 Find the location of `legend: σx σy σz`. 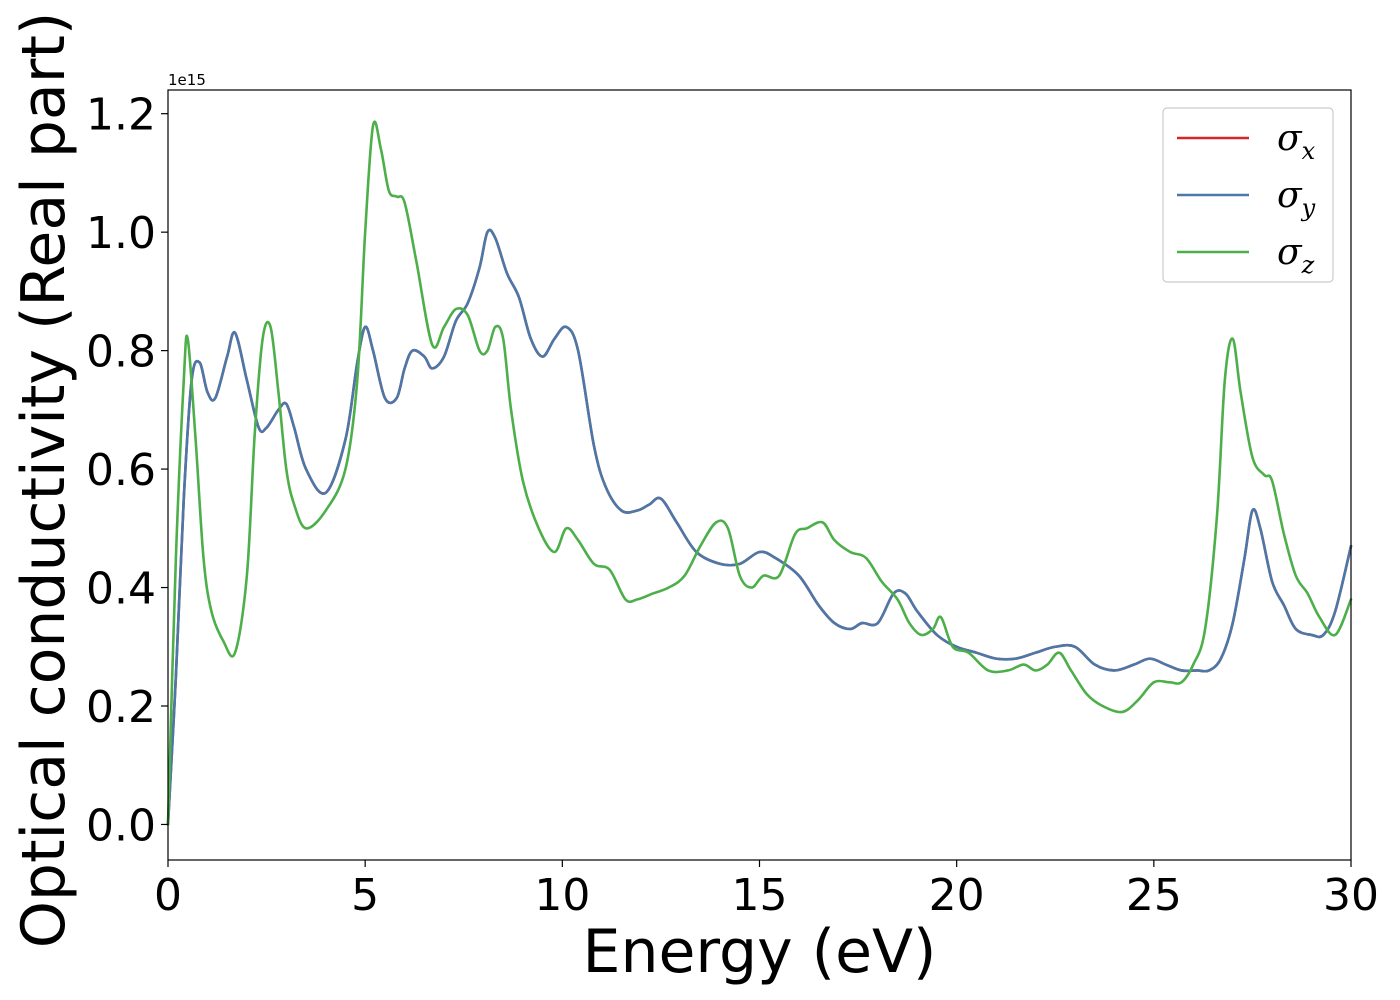

legend: σx σy σz is located at coordinates (1248, 195).